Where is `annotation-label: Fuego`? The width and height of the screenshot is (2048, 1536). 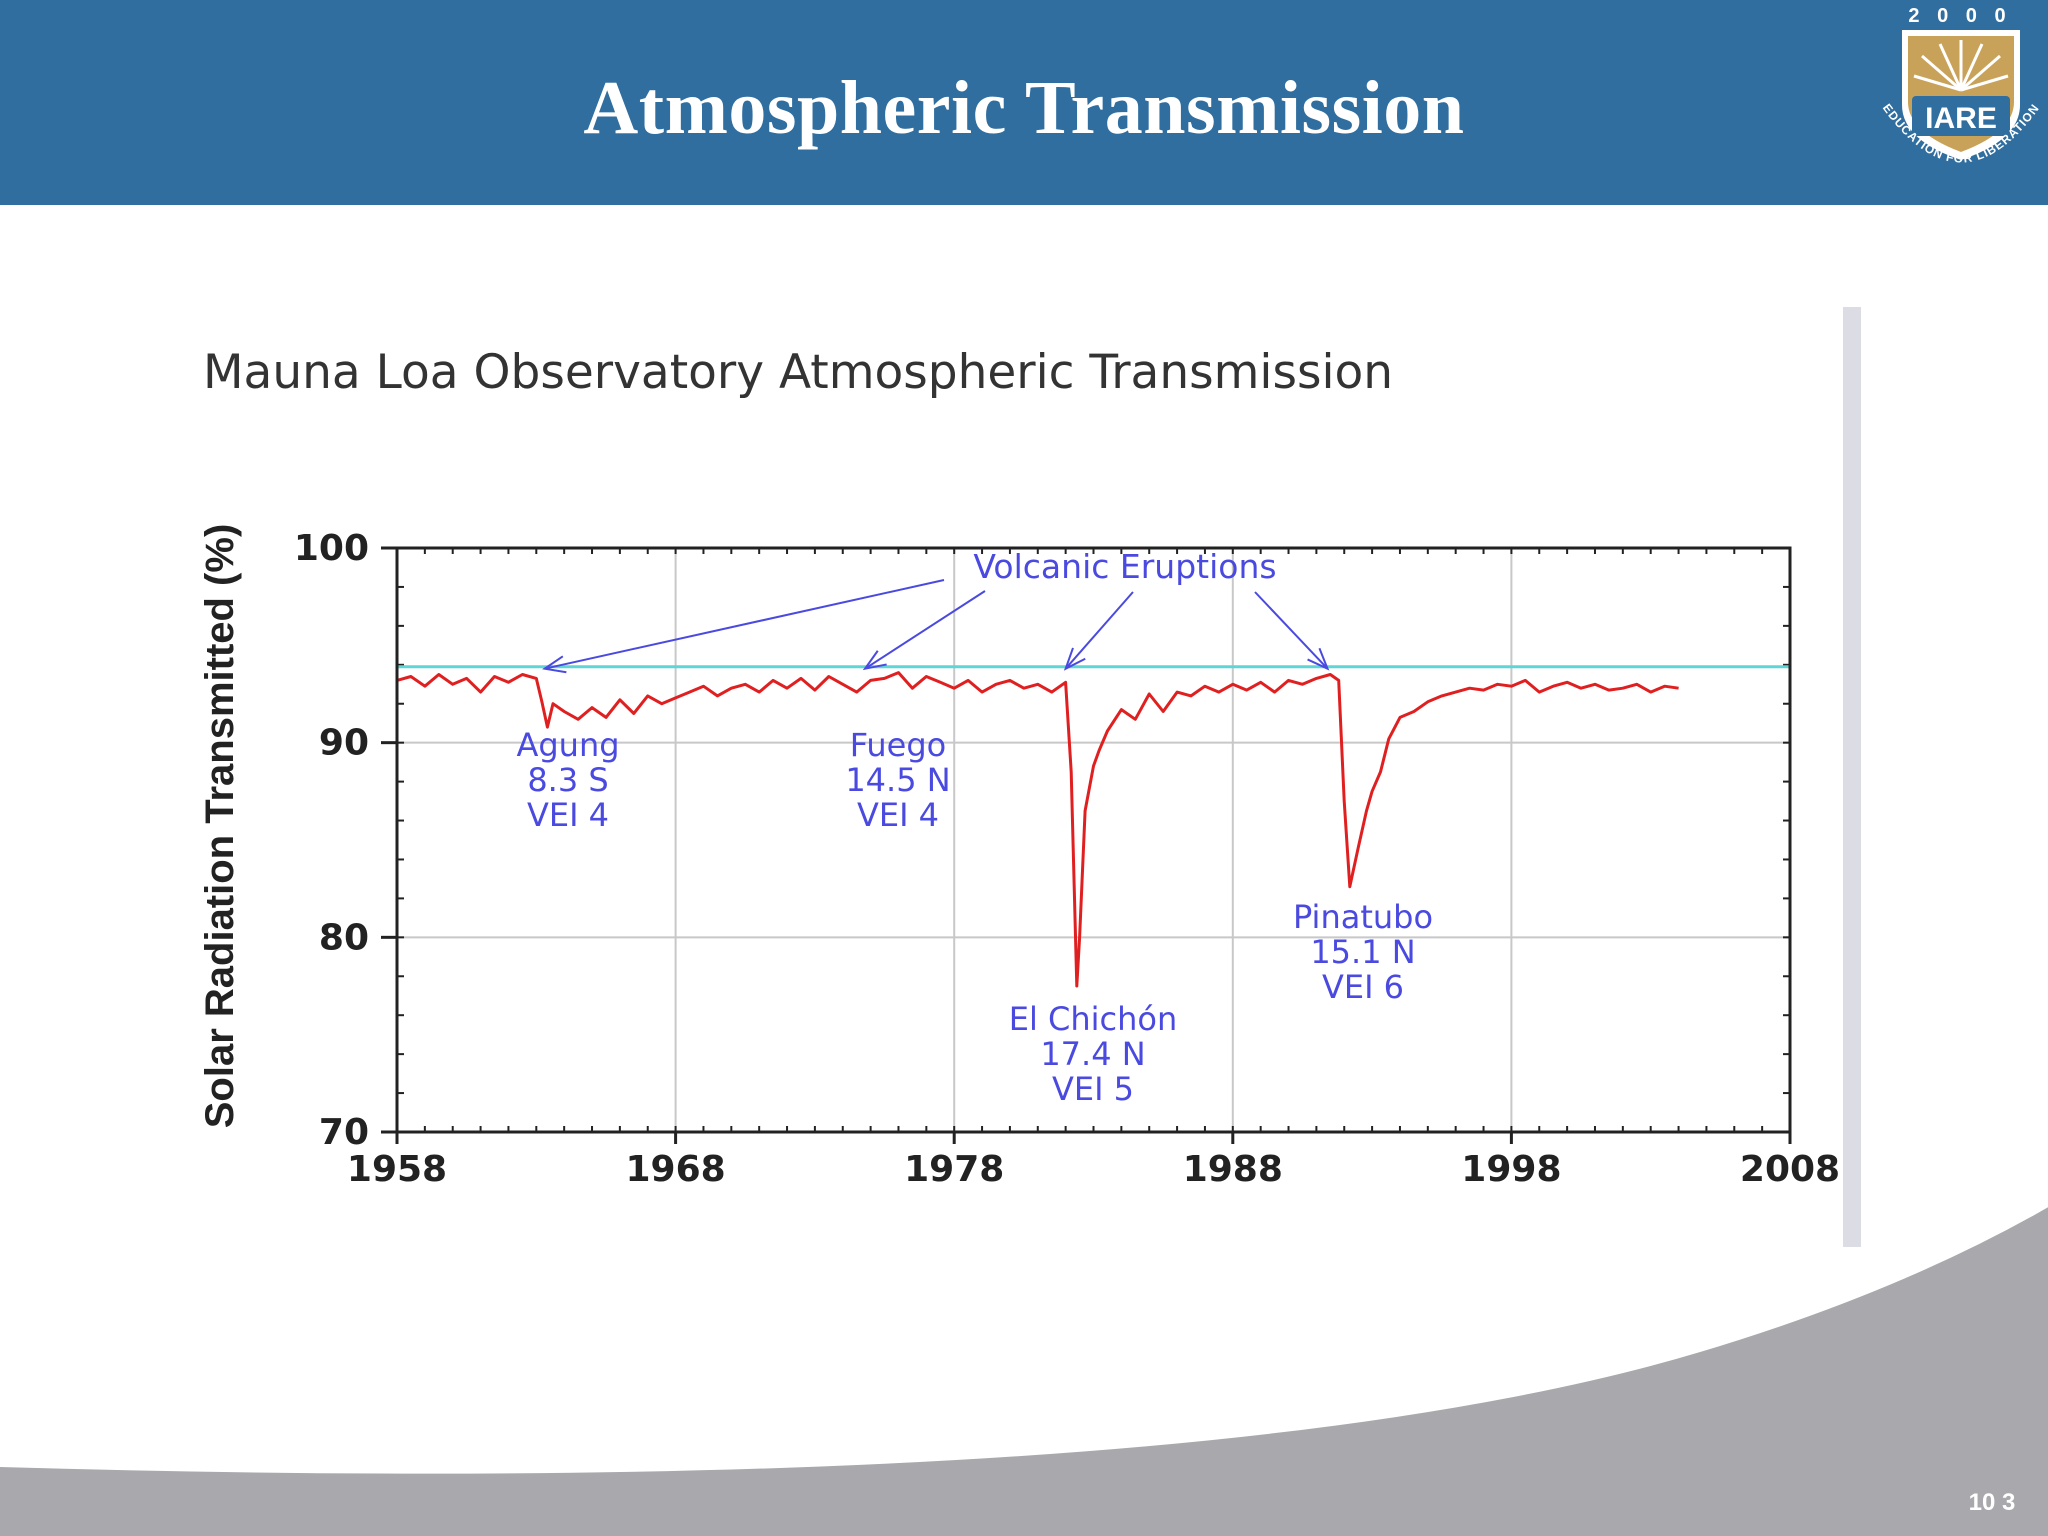 annotation-label: Fuego is located at coordinates (898, 745).